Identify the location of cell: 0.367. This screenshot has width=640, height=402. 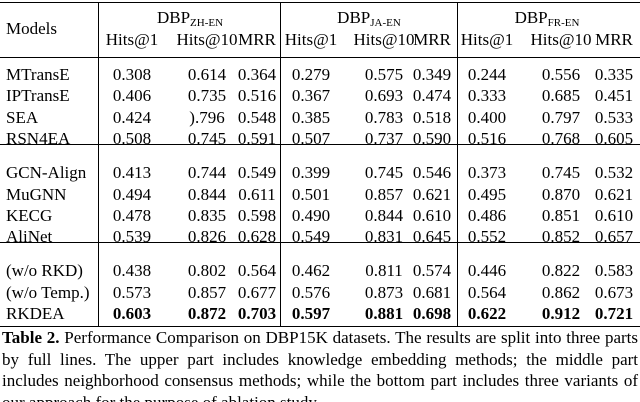
(311, 96).